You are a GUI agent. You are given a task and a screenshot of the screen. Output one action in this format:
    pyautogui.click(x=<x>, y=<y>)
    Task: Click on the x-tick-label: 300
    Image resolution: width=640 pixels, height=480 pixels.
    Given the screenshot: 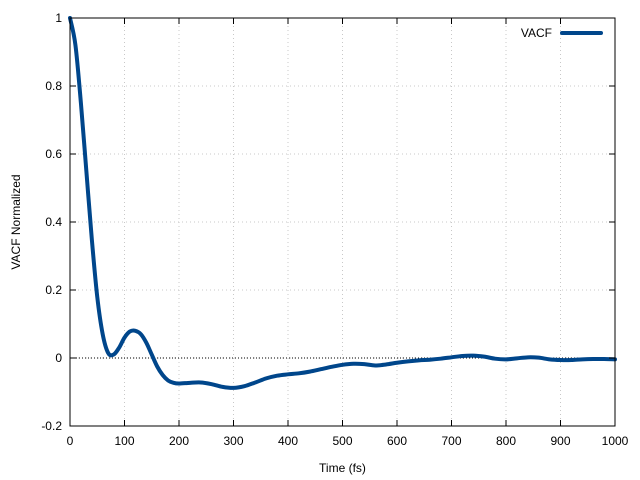 What is the action you would take?
    pyautogui.click(x=233, y=441)
    